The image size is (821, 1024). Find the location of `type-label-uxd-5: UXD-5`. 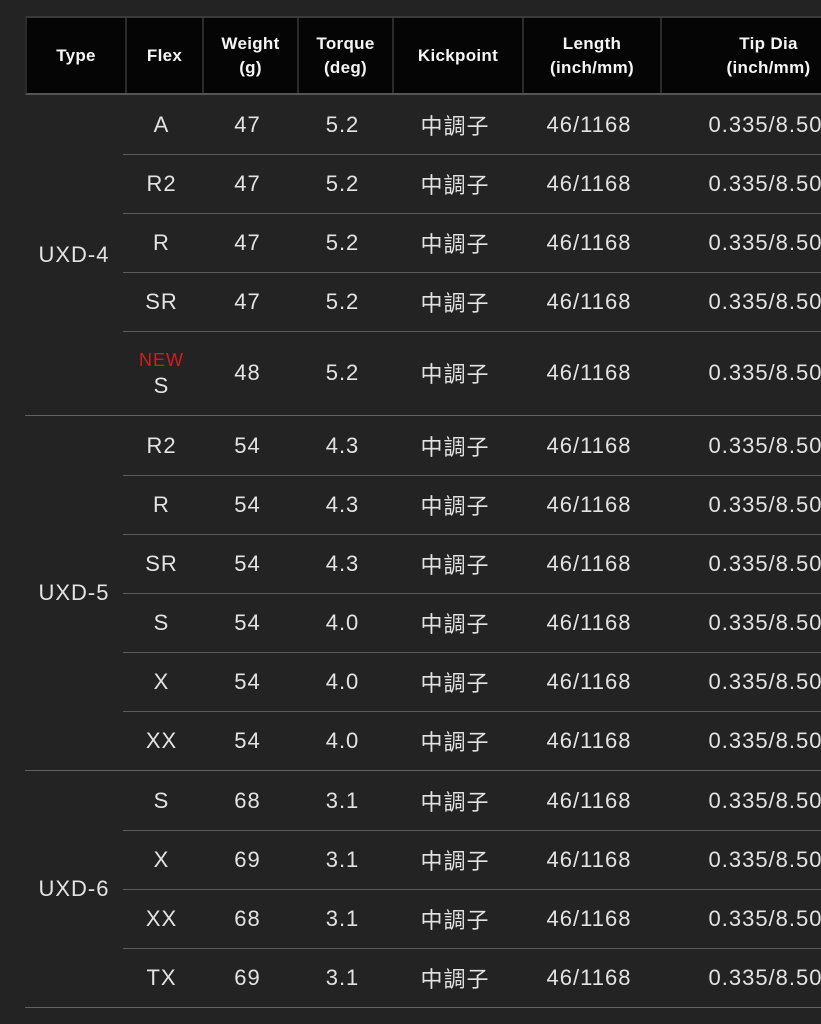

type-label-uxd-5: UXD-5 is located at coordinates (74, 592).